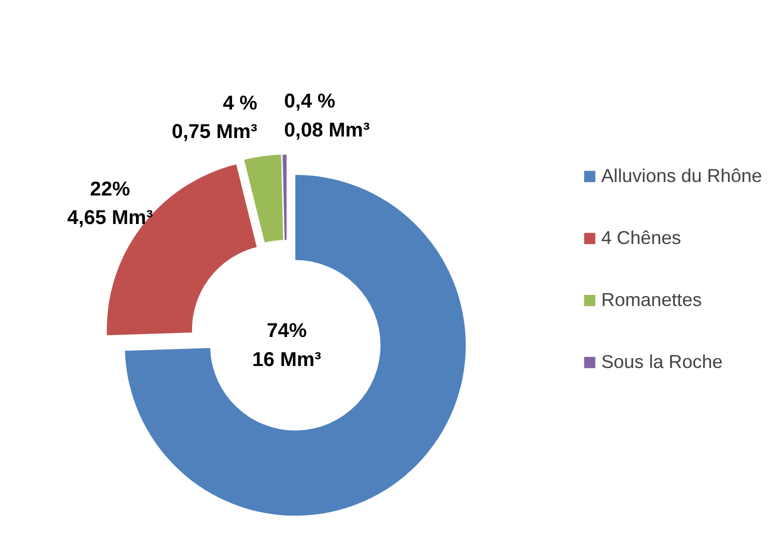 This screenshot has height=537, width=777. What do you see at coordinates (287, 345) in the screenshot?
I see `data-label: 74% 16 Mm³` at bounding box center [287, 345].